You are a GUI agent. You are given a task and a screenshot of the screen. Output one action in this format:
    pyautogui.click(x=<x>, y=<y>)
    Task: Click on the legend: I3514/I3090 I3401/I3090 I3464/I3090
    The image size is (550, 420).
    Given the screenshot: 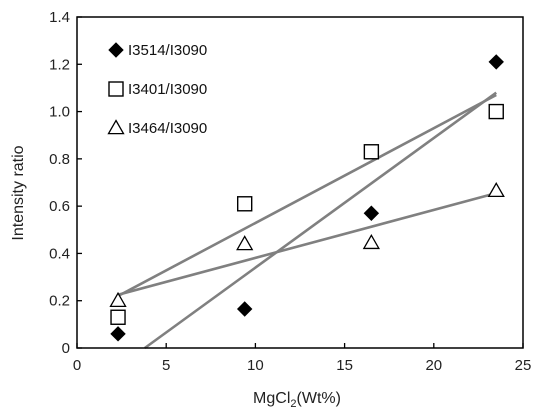 What is the action you would take?
    pyautogui.click(x=157, y=89)
    